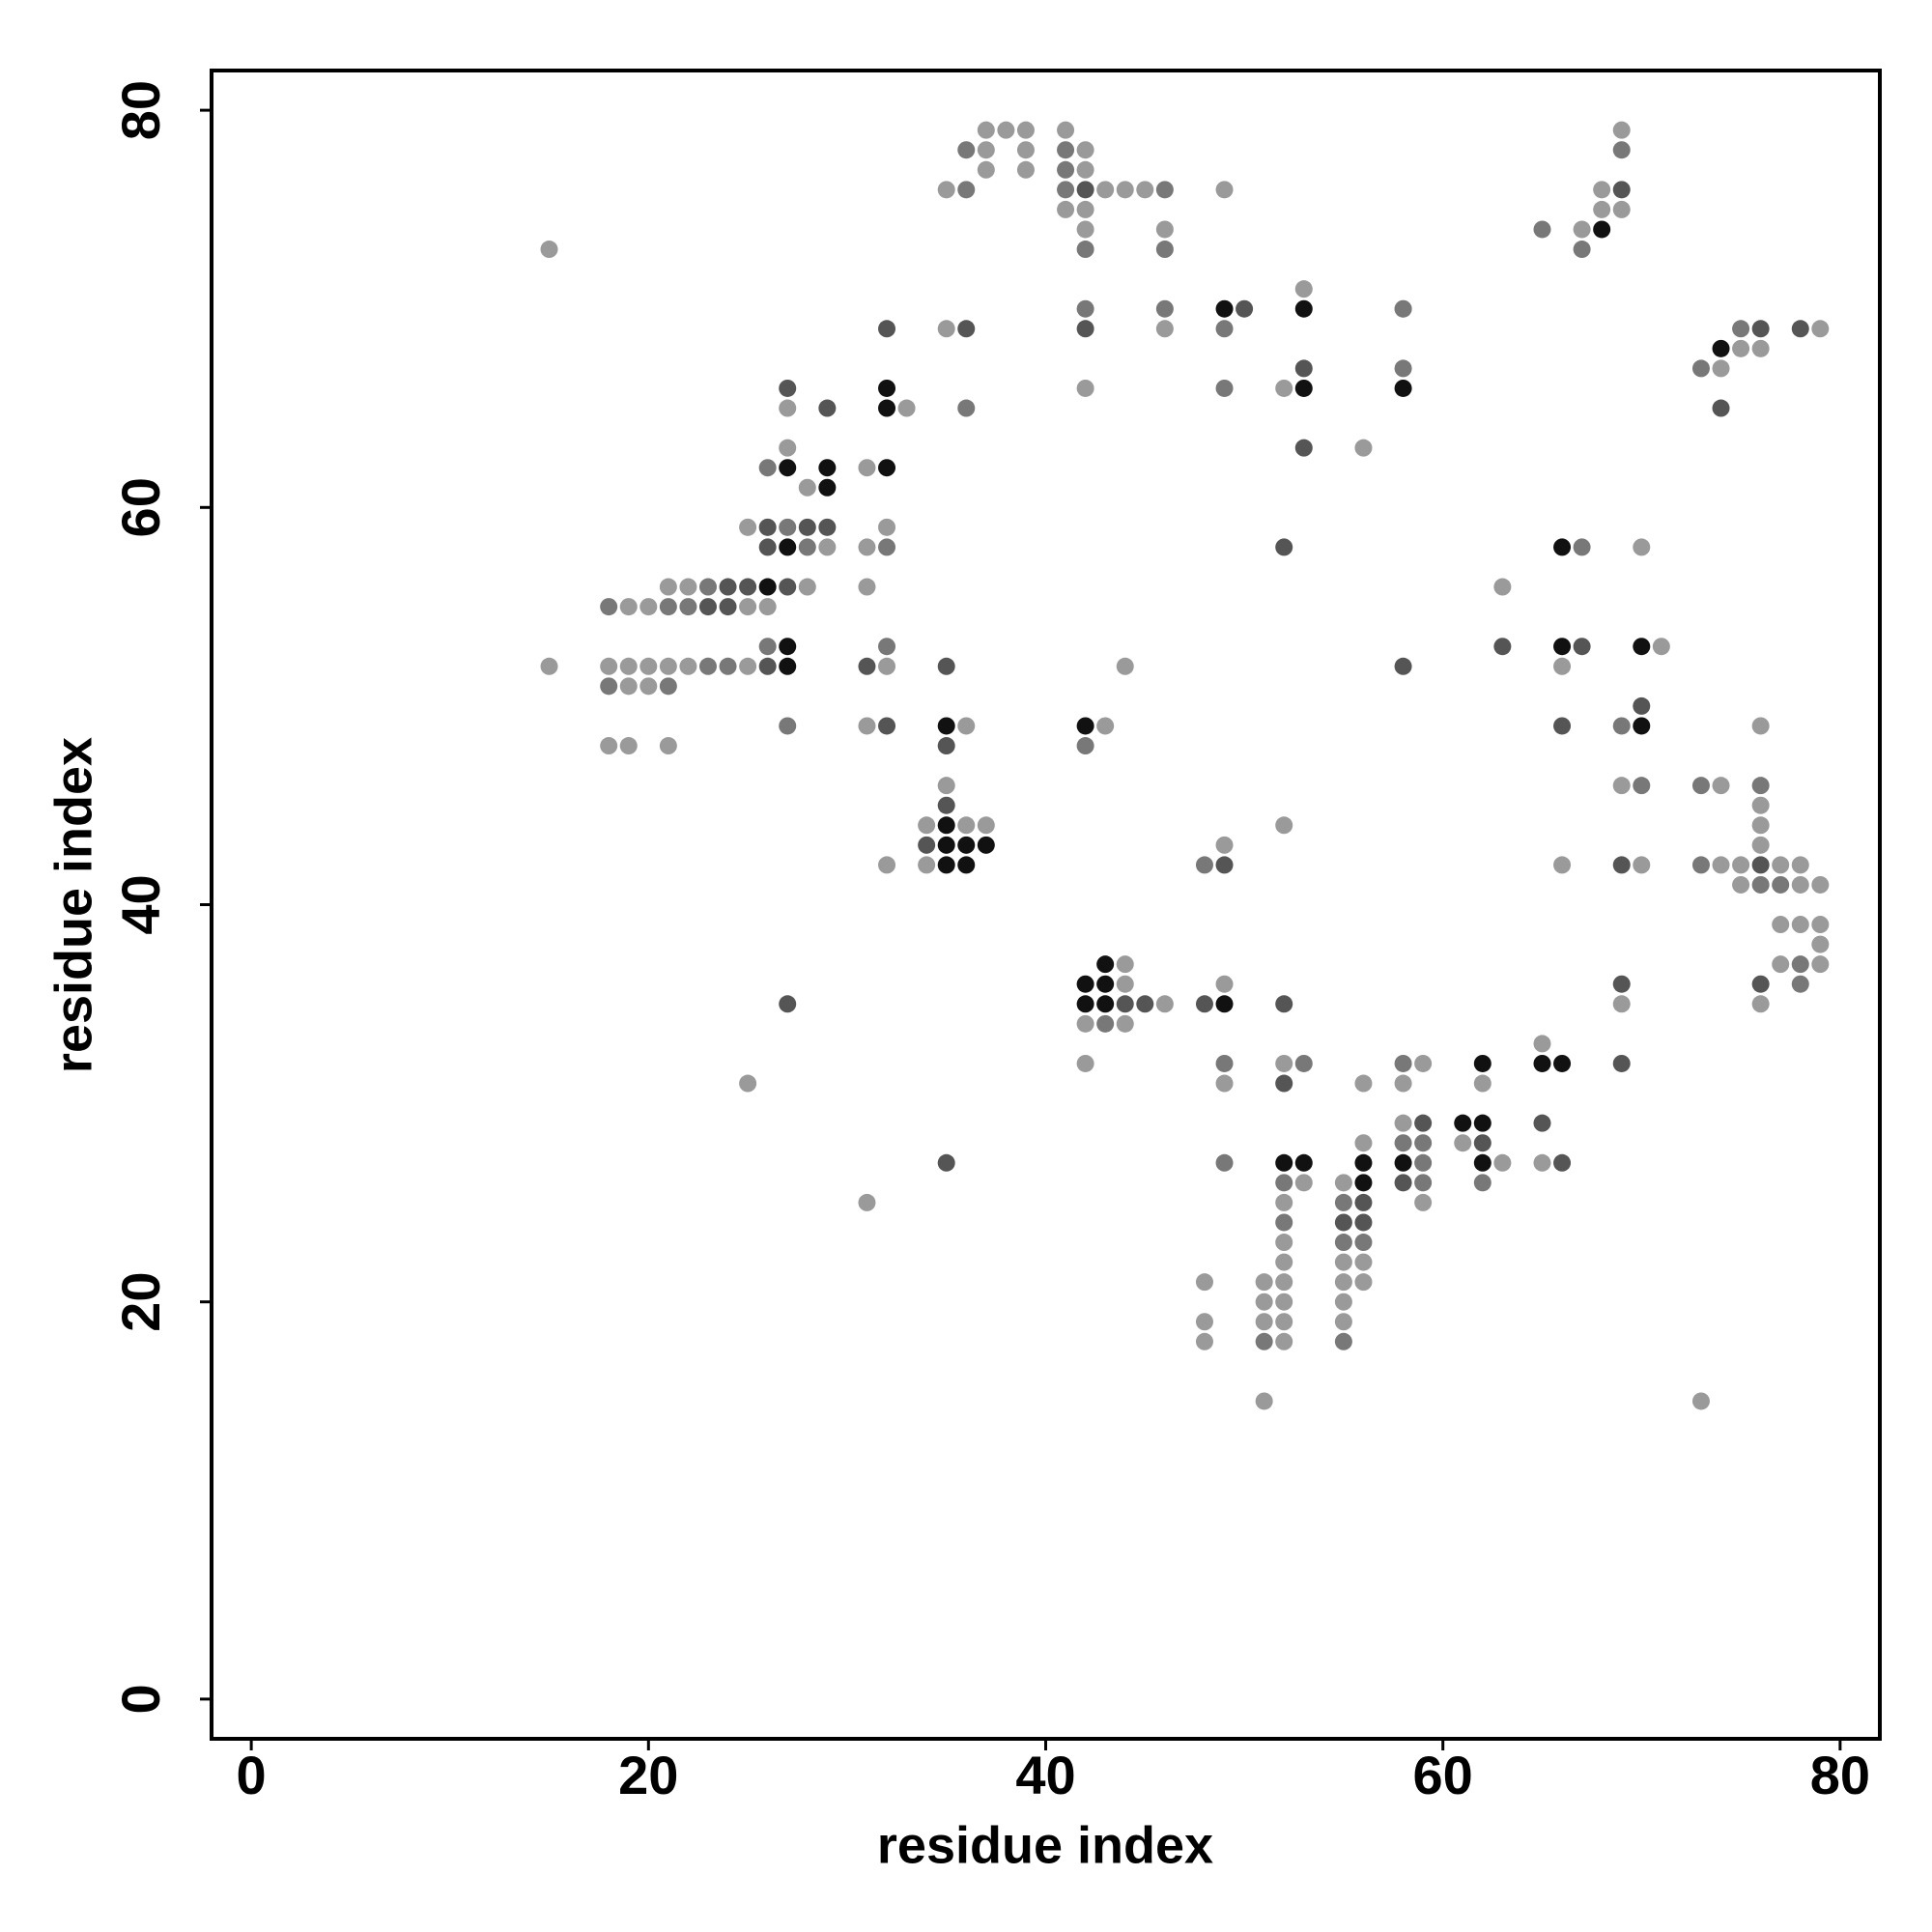 The width and height of the screenshot is (1932, 1932). Describe the element at coordinates (252, 1775) in the screenshot. I see `x-tick-label: 0` at that location.